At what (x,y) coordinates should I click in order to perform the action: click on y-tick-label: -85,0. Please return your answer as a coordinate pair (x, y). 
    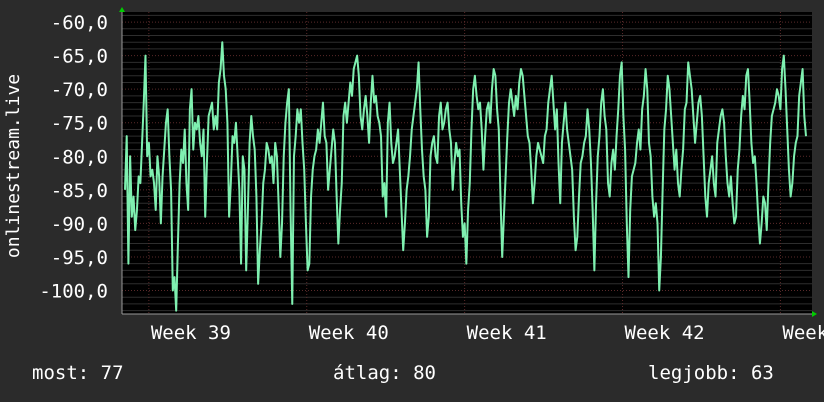
    Looking at the image, I should click on (79, 191).